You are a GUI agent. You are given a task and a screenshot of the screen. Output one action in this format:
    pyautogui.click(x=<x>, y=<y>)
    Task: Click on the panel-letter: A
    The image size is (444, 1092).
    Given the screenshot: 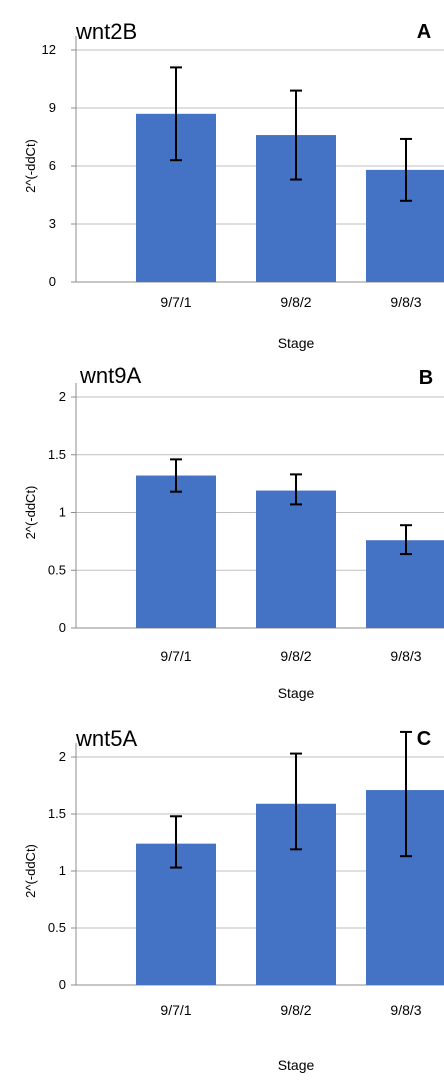 What is the action you would take?
    pyautogui.click(x=424, y=32)
    